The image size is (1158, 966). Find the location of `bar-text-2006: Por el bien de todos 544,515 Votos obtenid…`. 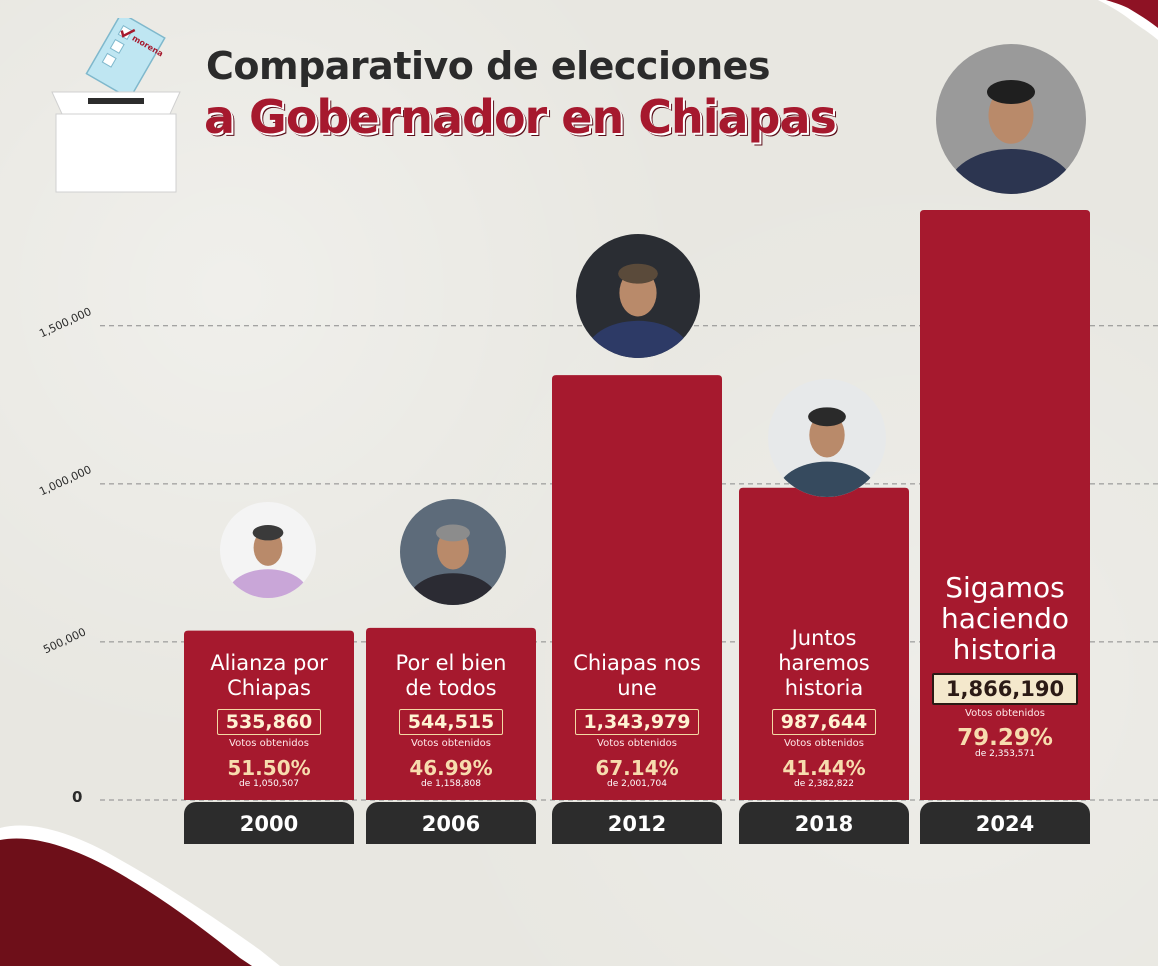

bar-text-2006: Por el bien de todos 544,515 Votos obtenid… is located at coordinates (451, 720).